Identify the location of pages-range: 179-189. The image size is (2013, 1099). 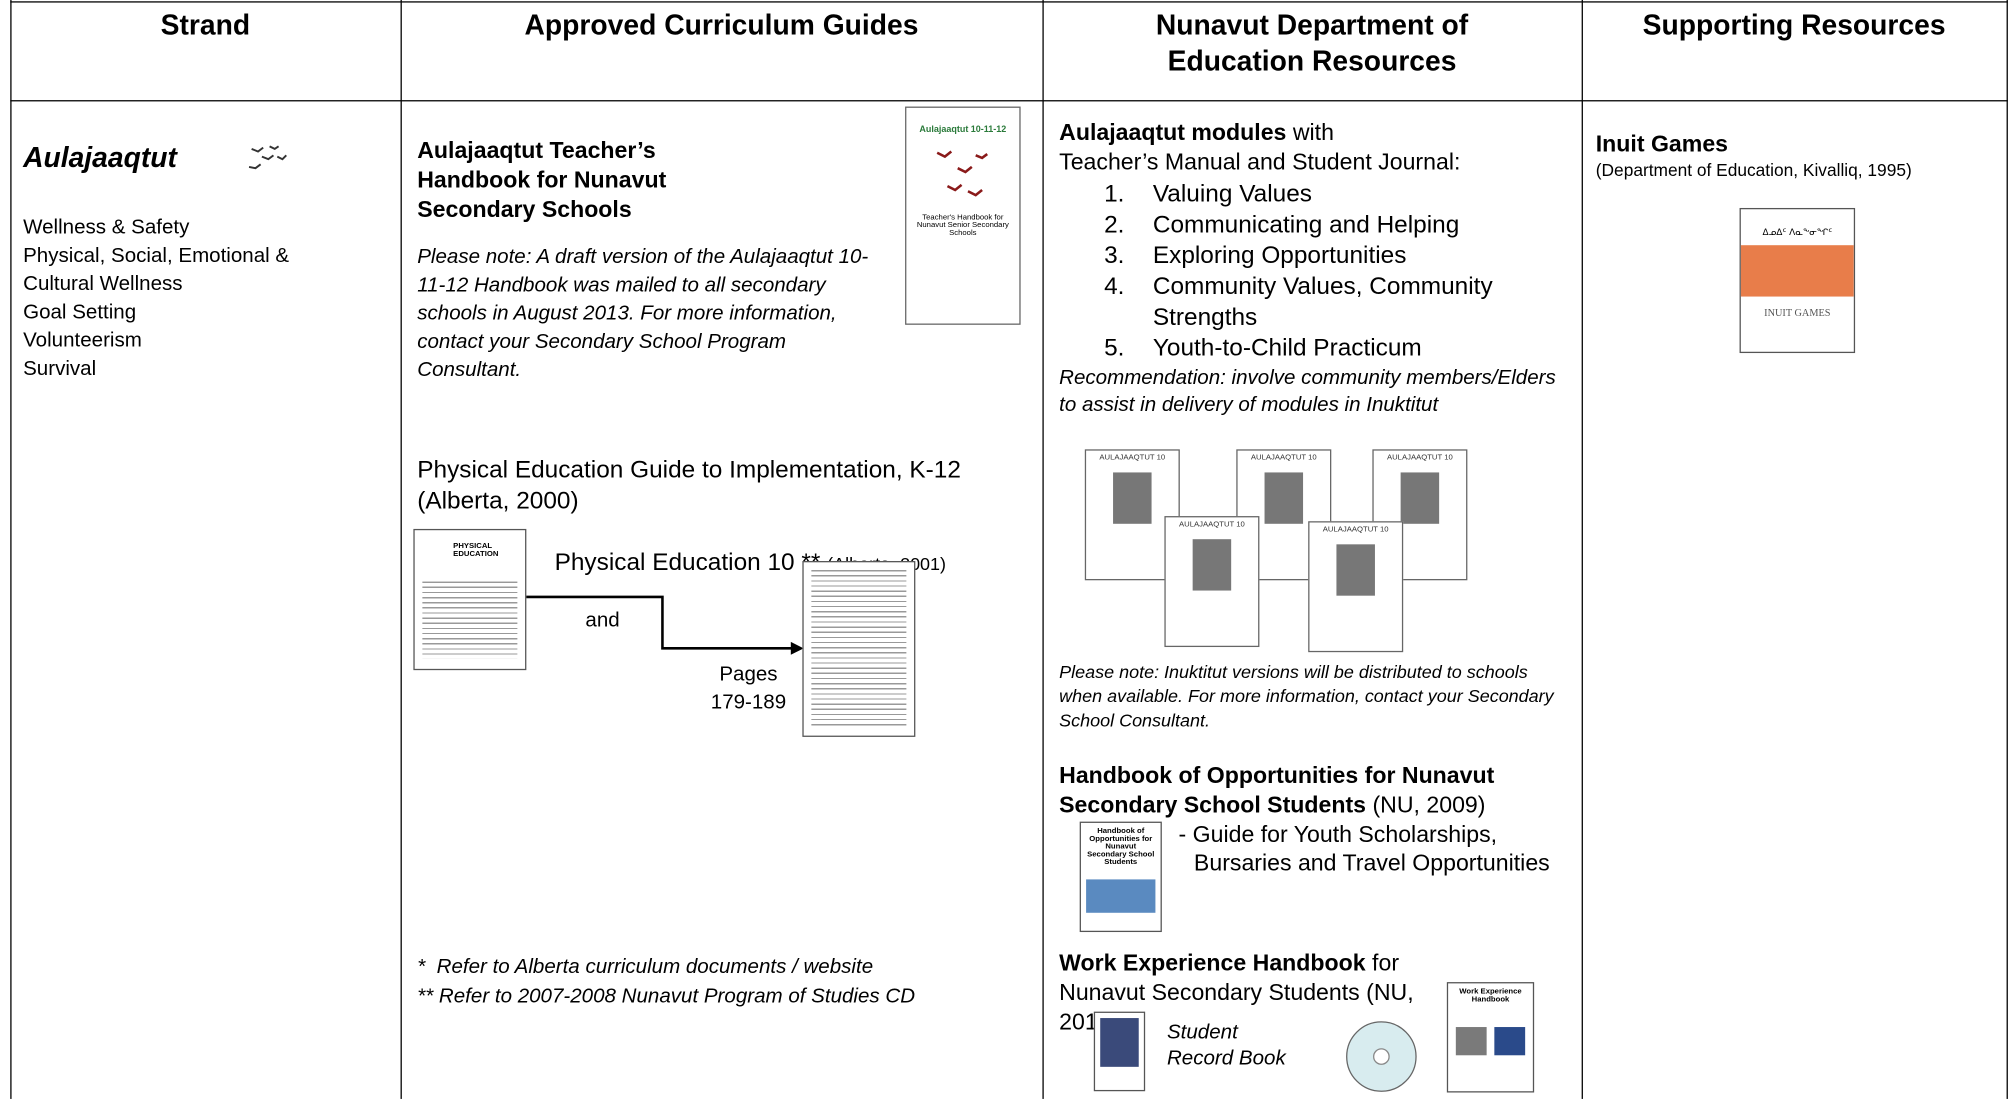
(748, 702).